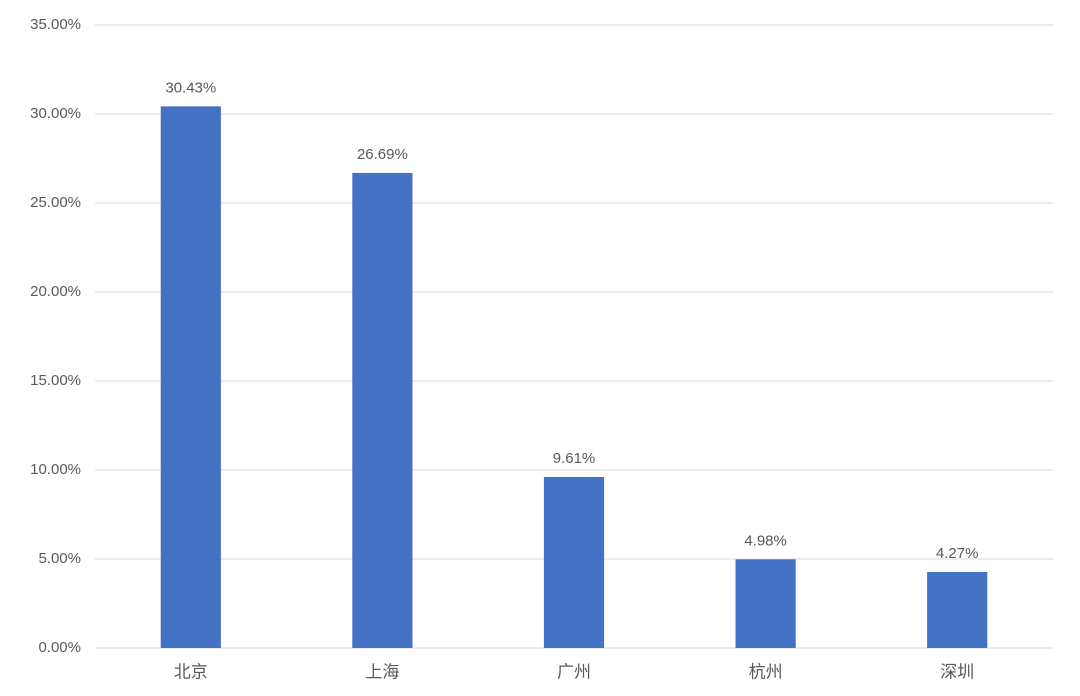 Image resolution: width=1080 pixels, height=696 pixels. What do you see at coordinates (55, 202) in the screenshot?
I see `y-tick-label: 25.00%` at bounding box center [55, 202].